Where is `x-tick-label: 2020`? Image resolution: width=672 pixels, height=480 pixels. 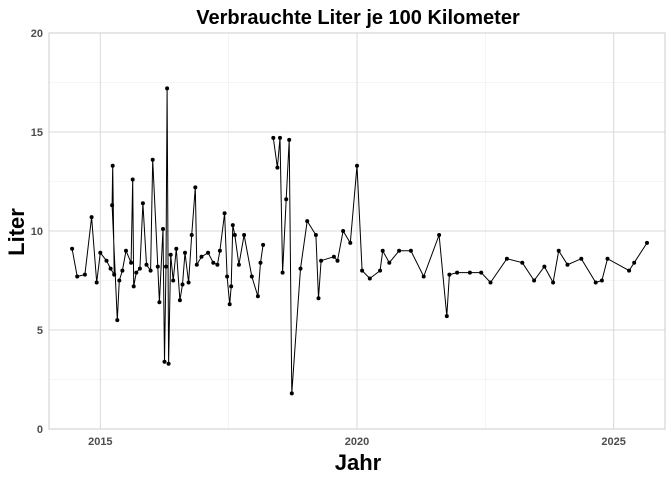 x-tick-label: 2020 is located at coordinates (357, 442).